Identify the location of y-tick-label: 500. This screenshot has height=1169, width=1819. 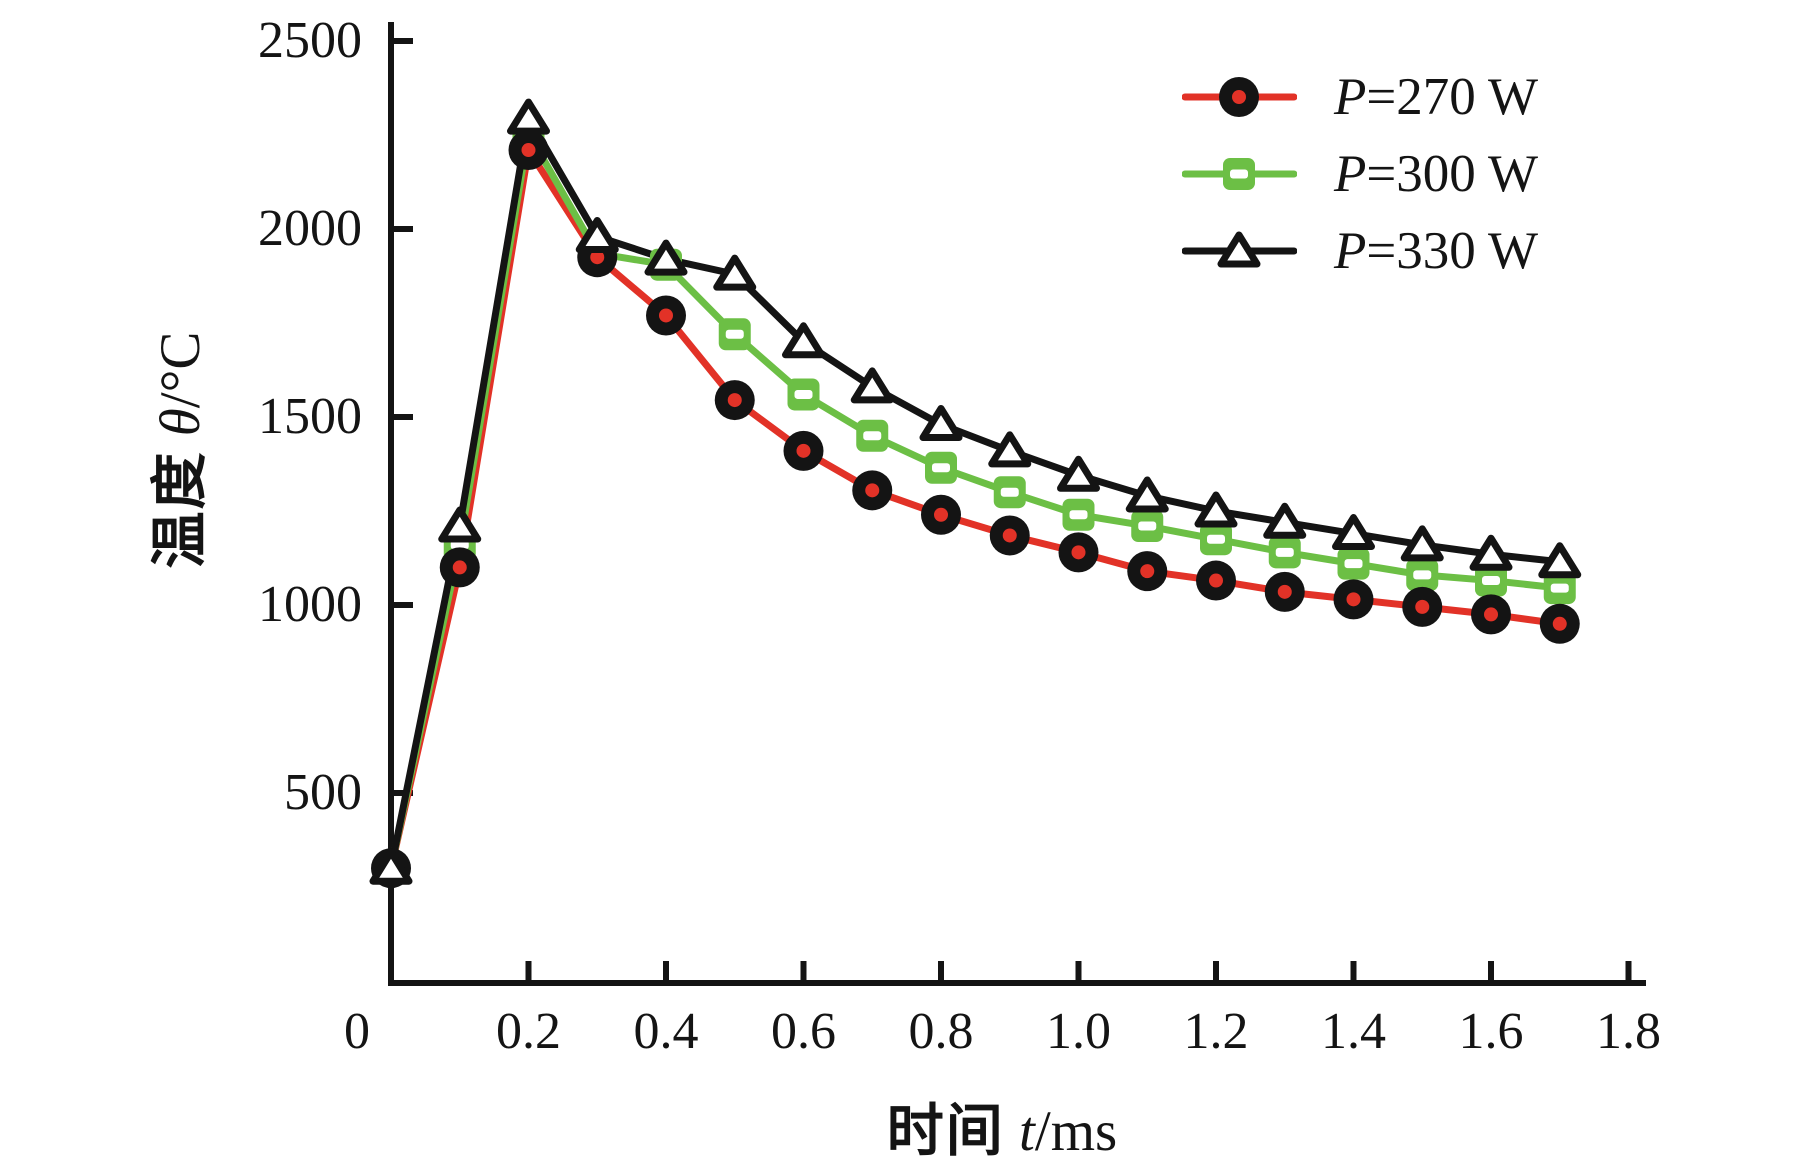
(323, 792).